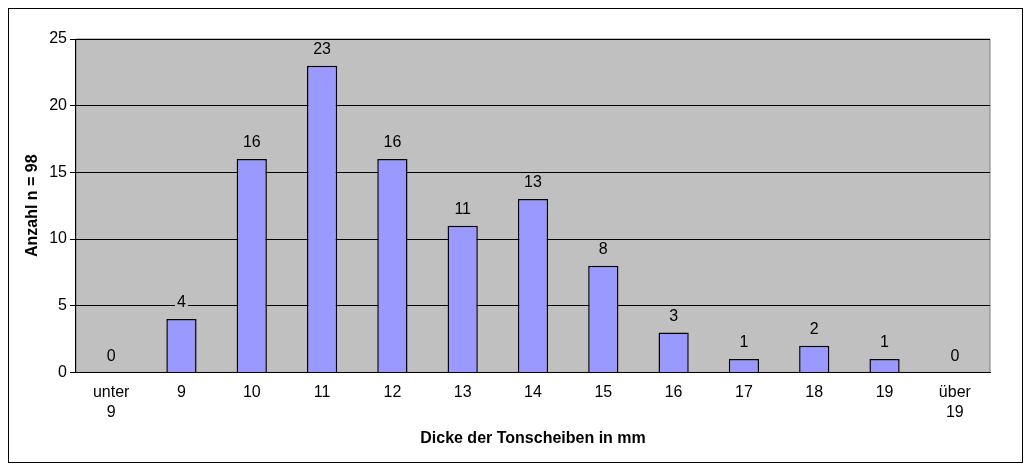 This screenshot has height=470, width=1031. What do you see at coordinates (884, 392) in the screenshot?
I see `x-tick-label: 19` at bounding box center [884, 392].